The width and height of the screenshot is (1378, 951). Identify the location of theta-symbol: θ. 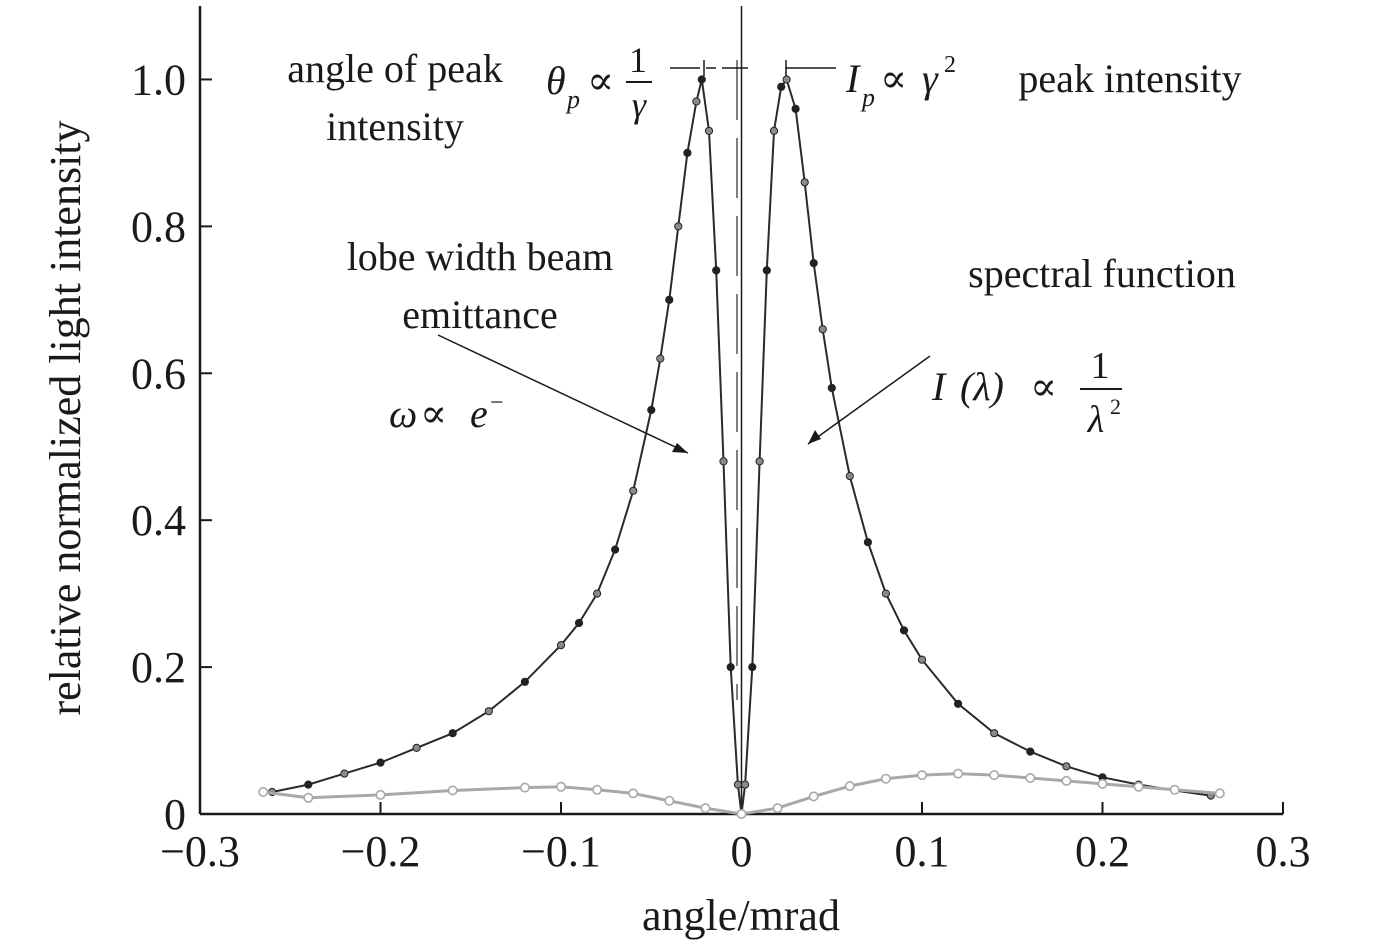
(556, 80).